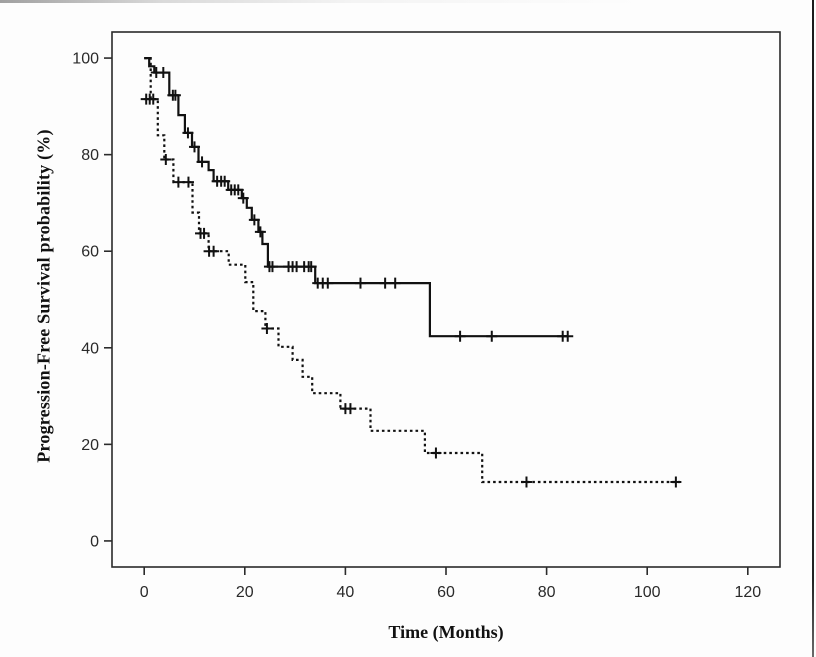 The width and height of the screenshot is (816, 657). I want to click on x-tick-label: 60, so click(446, 592).